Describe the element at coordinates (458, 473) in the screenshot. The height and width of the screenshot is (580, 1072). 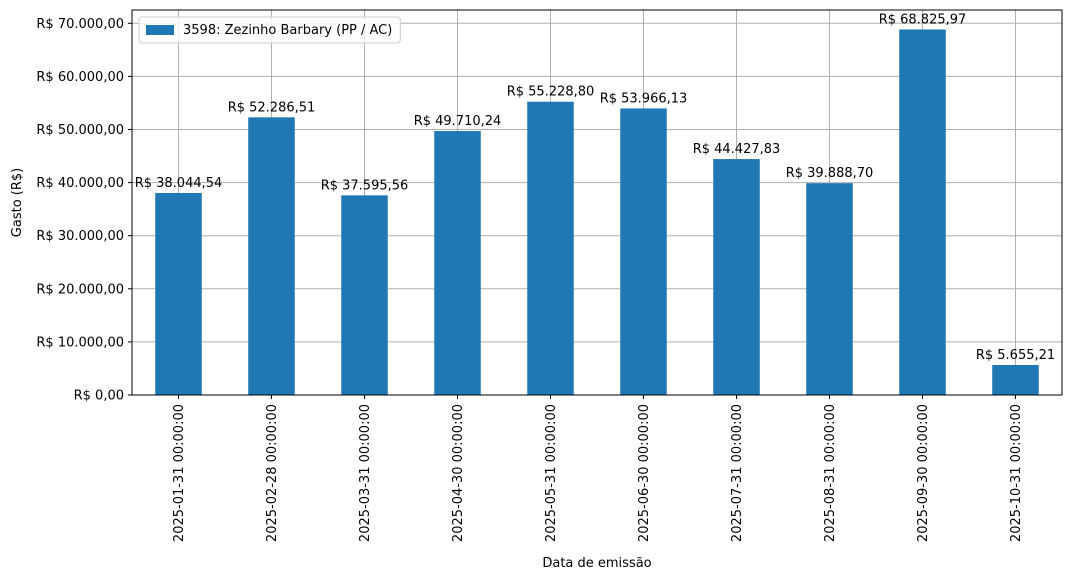
I see `x-tick-label: 2025-04-30 00:00:00` at that location.